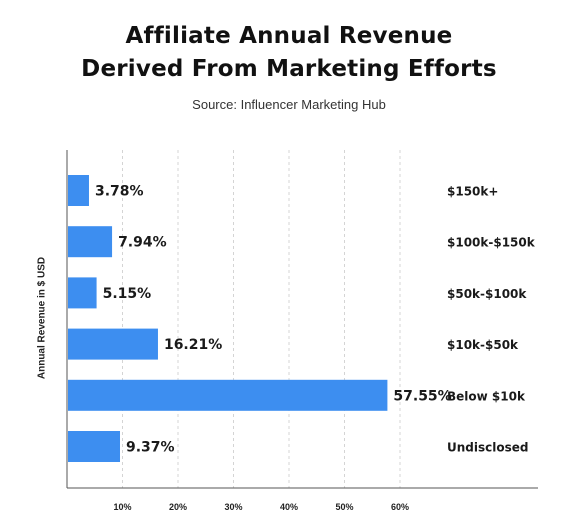 The height and width of the screenshot is (532, 578). Describe the element at coordinates (289, 507) in the screenshot. I see `x-tick-label: 40%` at that location.